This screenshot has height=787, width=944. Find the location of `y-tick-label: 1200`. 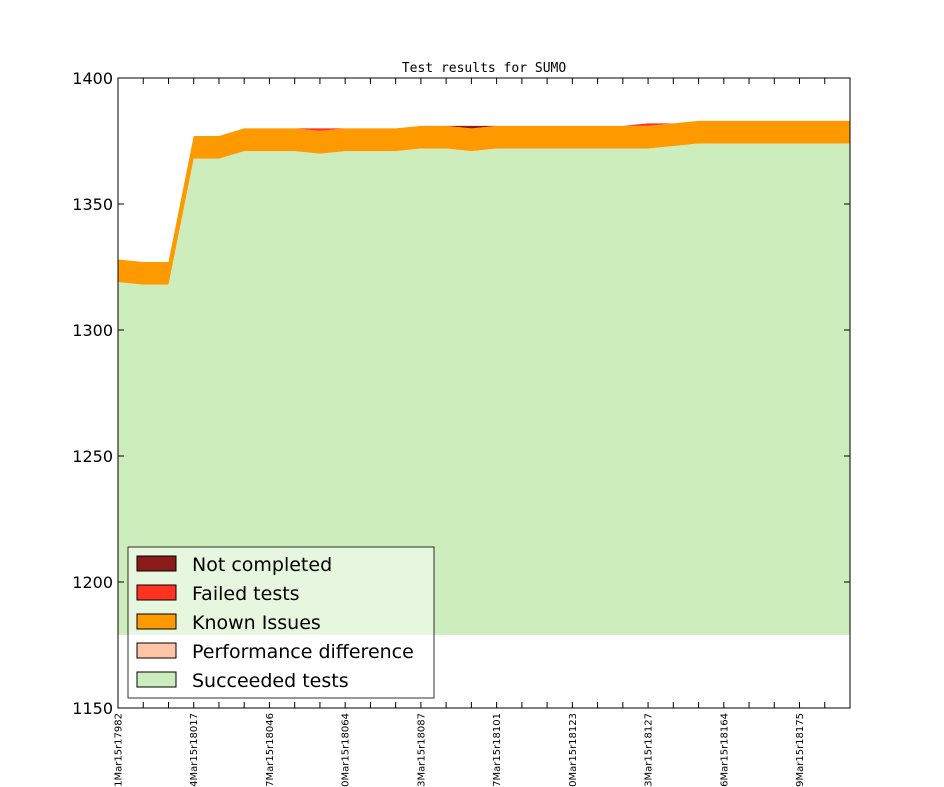

y-tick-label: 1200 is located at coordinates (92, 582).